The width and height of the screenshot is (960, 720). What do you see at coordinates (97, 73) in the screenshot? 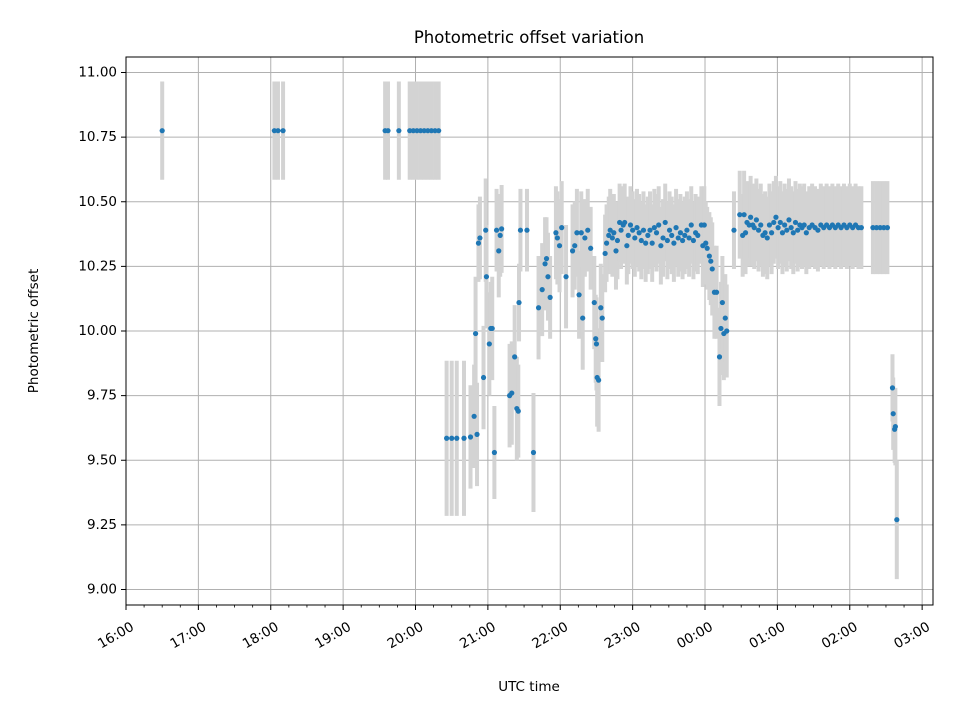
I see `y-tick-label: 11.00` at bounding box center [97, 73].